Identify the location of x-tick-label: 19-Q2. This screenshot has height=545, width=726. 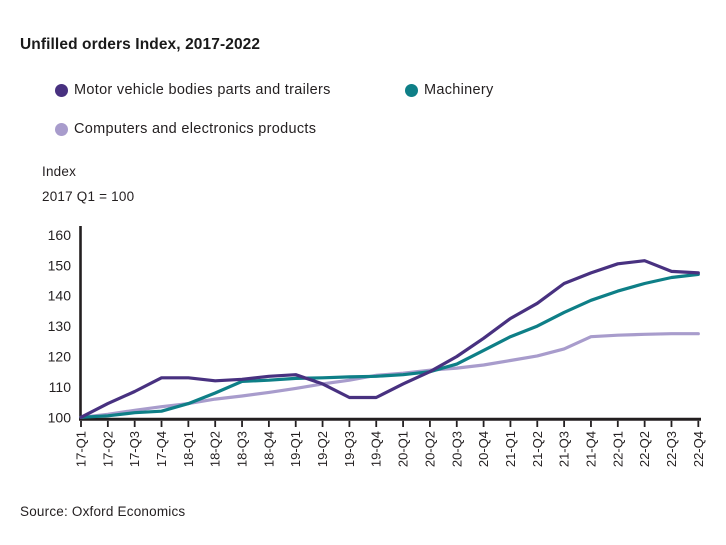
(322, 449).